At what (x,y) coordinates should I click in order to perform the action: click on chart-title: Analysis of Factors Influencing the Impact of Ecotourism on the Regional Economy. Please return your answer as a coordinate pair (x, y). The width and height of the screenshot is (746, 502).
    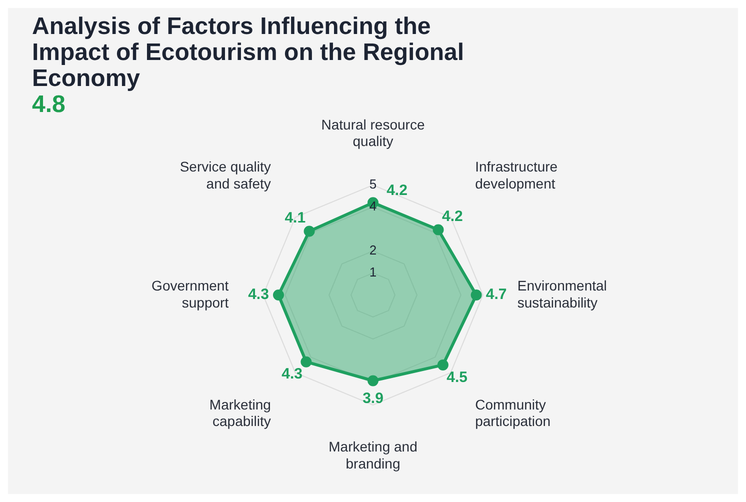
    Looking at the image, I should click on (249, 52).